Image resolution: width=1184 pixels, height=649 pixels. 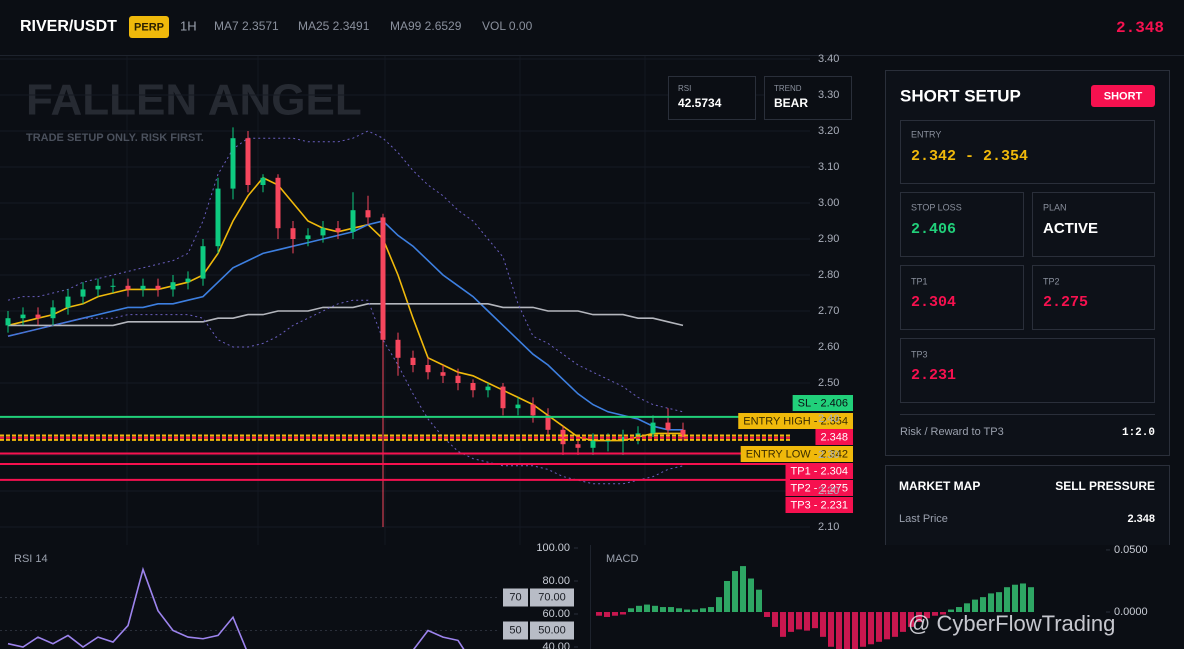 What do you see at coordinates (919, 354) in the screenshot?
I see `card-label: TP3` at bounding box center [919, 354].